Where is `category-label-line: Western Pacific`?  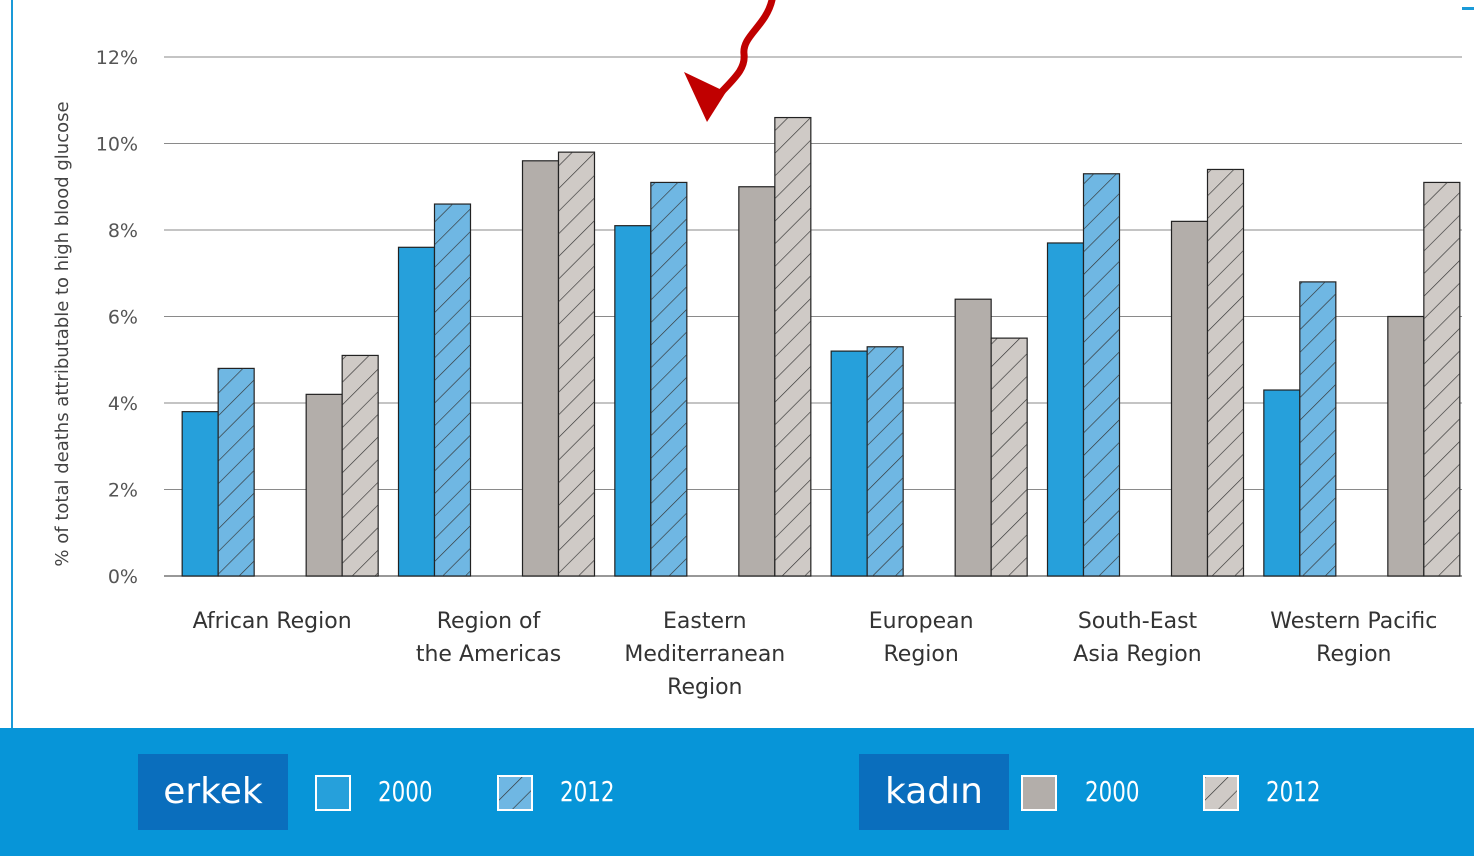
category-label-line: Western Pacific is located at coordinates (1353, 621).